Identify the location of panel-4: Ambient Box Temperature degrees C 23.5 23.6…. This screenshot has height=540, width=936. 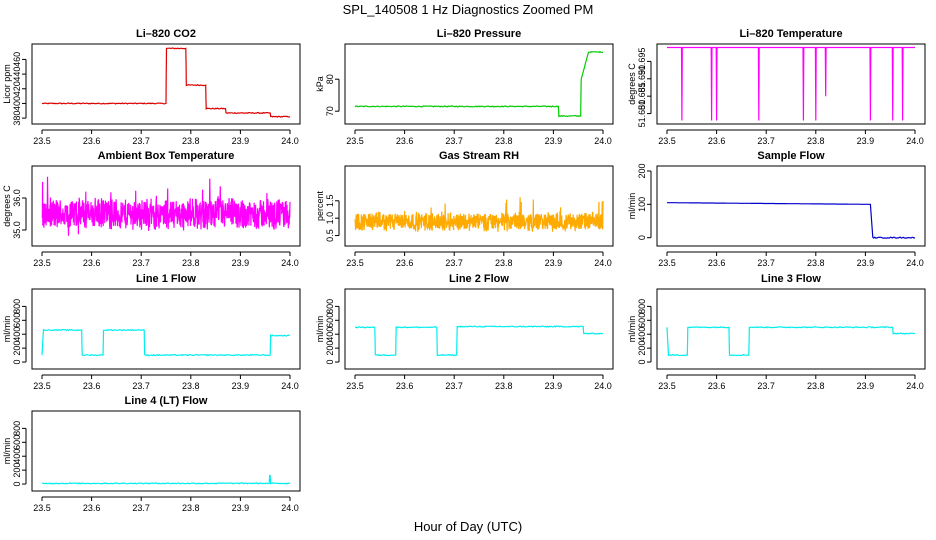
(151, 209).